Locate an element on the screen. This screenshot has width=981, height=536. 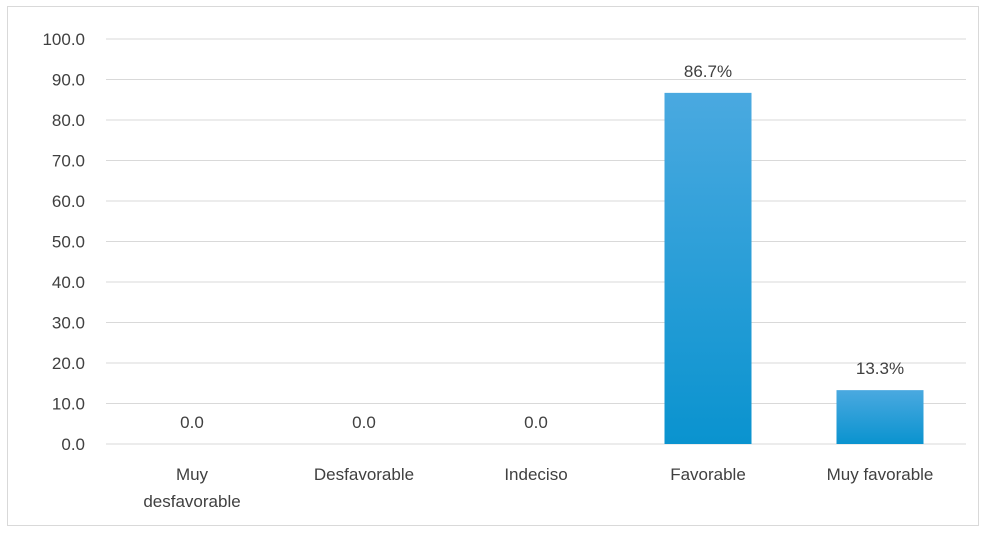
y-tick-label: 60.0 is located at coordinates (68, 201).